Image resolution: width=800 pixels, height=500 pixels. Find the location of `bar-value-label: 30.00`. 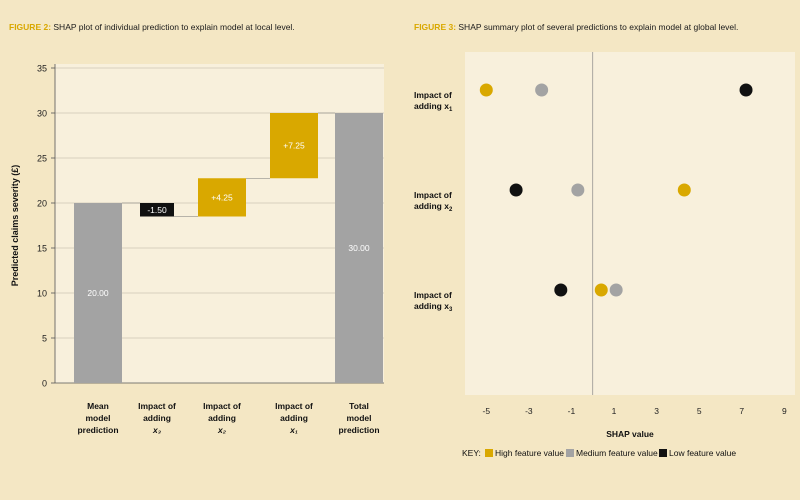

bar-value-label: 30.00 is located at coordinates (359, 248).